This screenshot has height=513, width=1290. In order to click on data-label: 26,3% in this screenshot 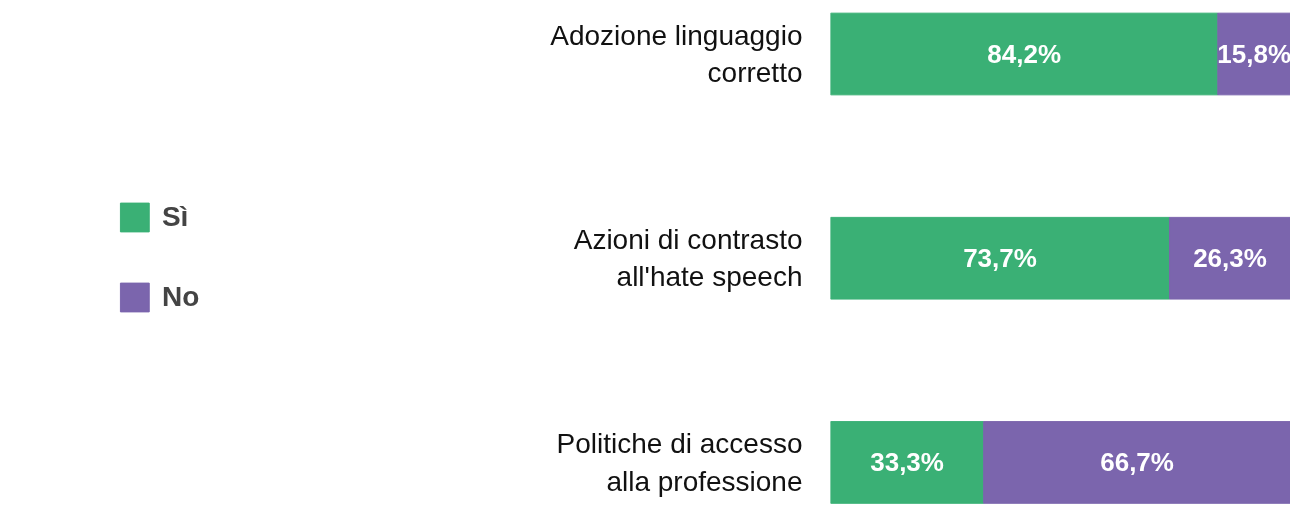, I will do `click(1230, 258)`.